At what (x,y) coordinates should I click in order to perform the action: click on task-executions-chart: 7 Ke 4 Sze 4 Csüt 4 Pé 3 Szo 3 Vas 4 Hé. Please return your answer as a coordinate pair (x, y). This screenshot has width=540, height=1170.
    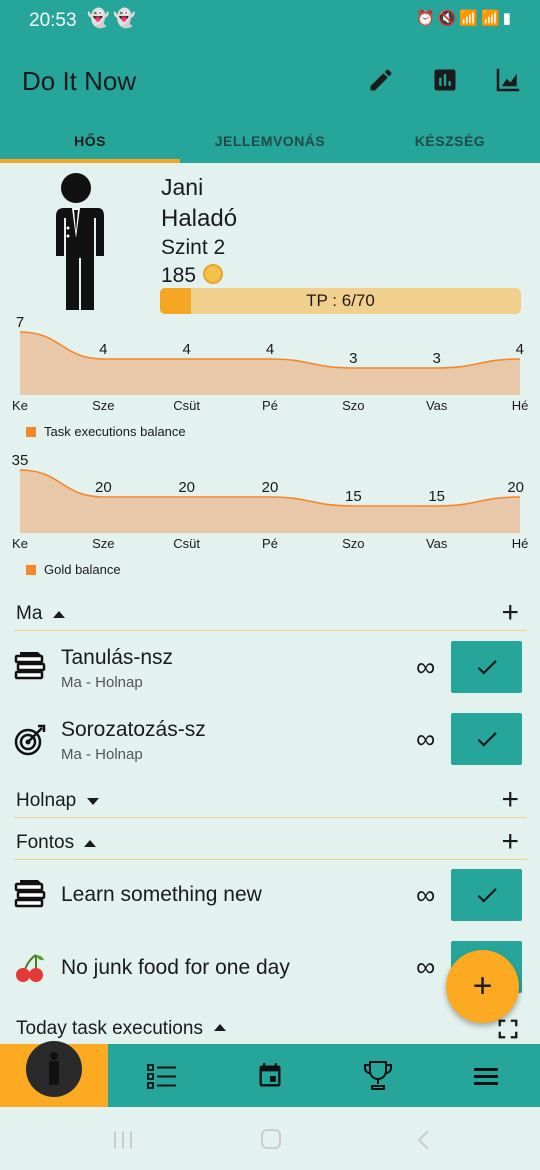
    Looking at the image, I should click on (270, 363).